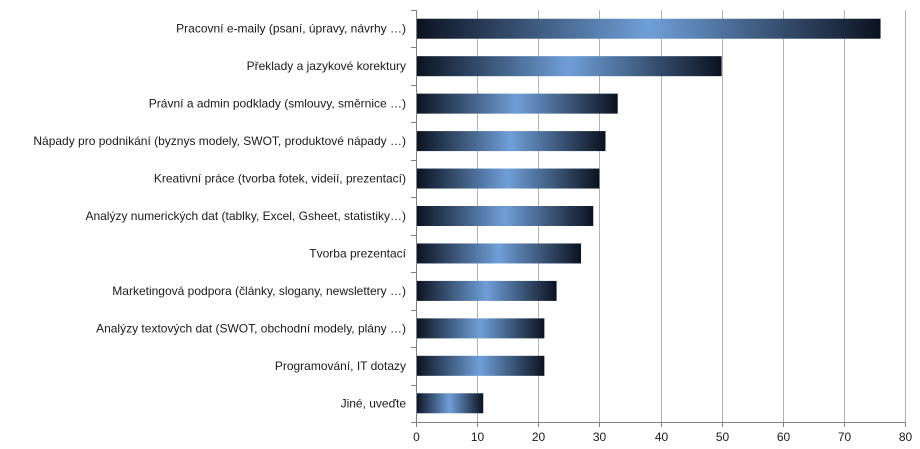 This screenshot has width=920, height=449. Describe the element at coordinates (784, 437) in the screenshot. I see `x-tick-label: 60` at that location.